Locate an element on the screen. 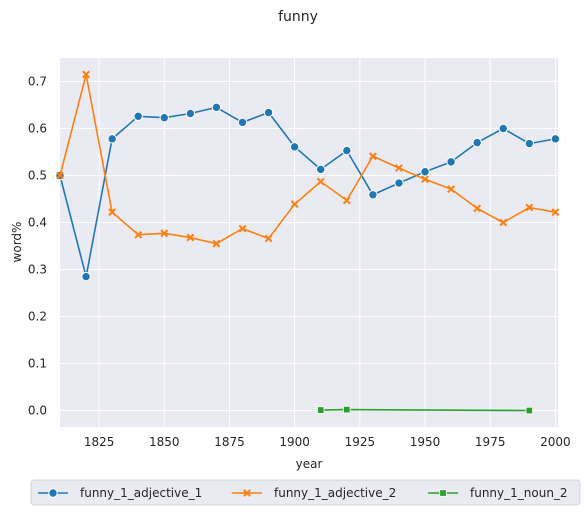  x-tick-label: 1875 is located at coordinates (229, 442).